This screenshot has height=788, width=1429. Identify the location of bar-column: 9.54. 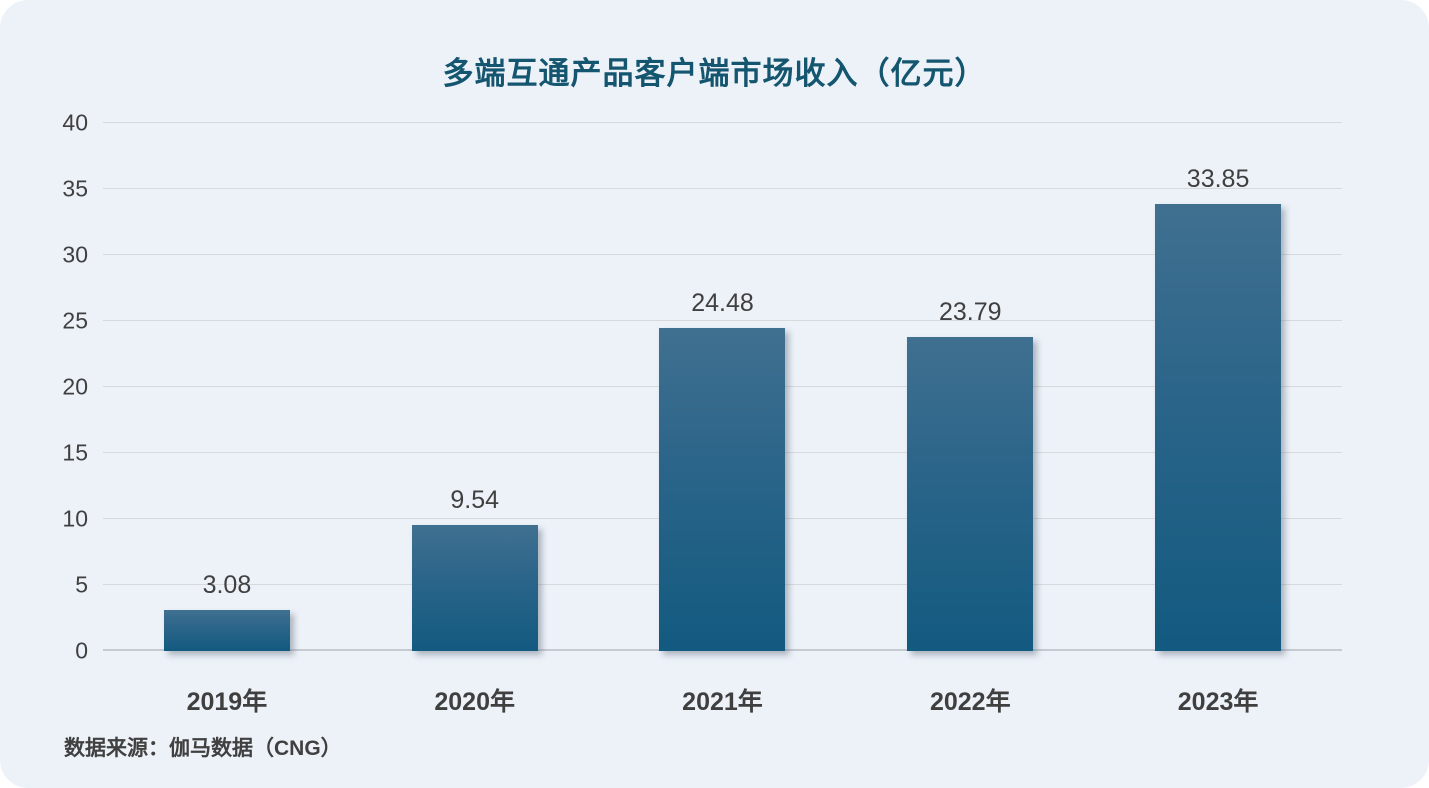
(475, 387).